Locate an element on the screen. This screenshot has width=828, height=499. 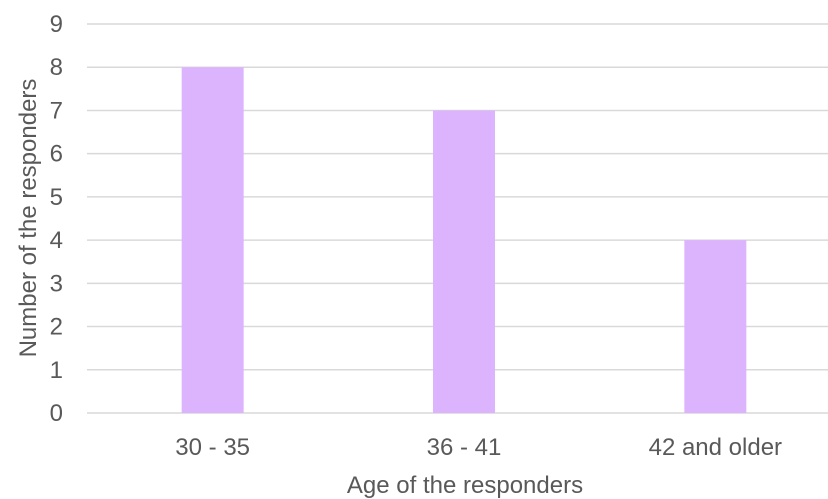
x-axis-title: Age of the responders is located at coordinates (465, 485).